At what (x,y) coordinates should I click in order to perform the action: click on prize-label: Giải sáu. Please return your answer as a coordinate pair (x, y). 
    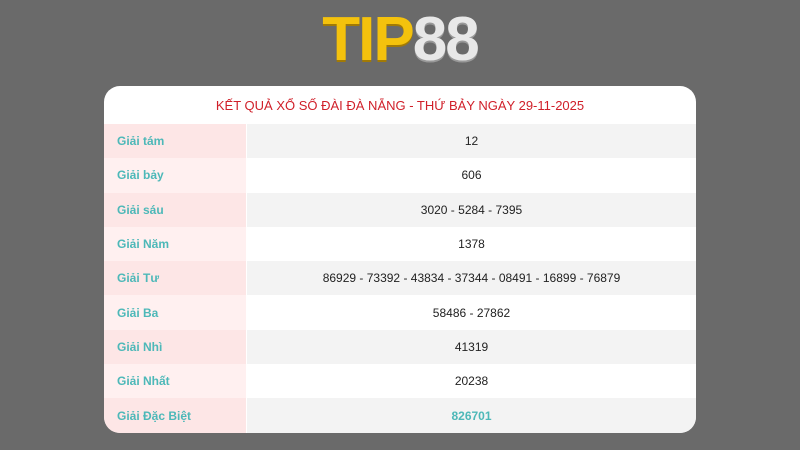
    Looking at the image, I should click on (175, 209).